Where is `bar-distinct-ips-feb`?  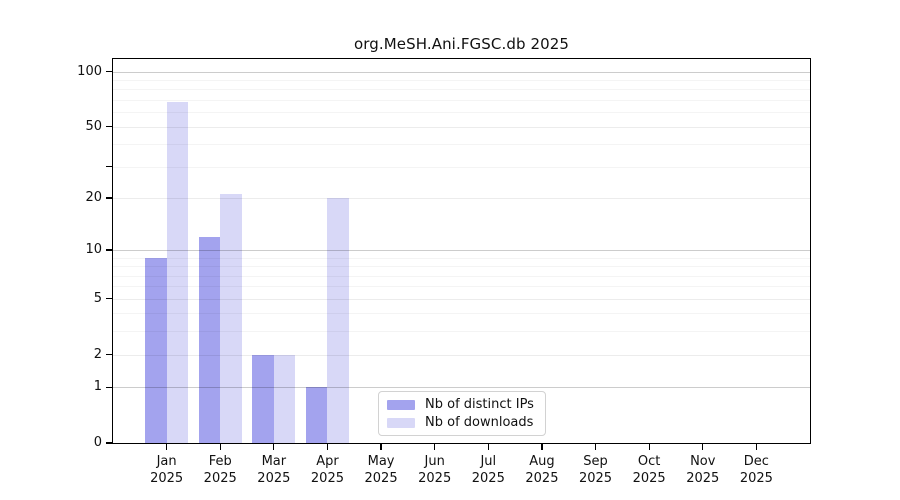
bar-distinct-ips-feb is located at coordinates (209, 339).